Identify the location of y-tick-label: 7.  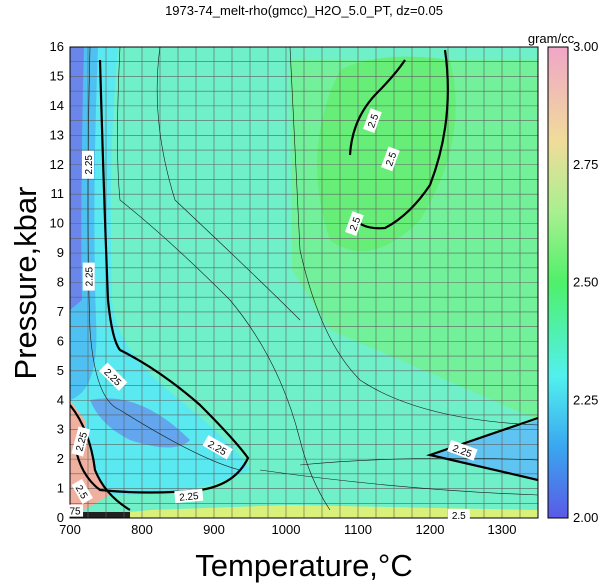
(60, 311).